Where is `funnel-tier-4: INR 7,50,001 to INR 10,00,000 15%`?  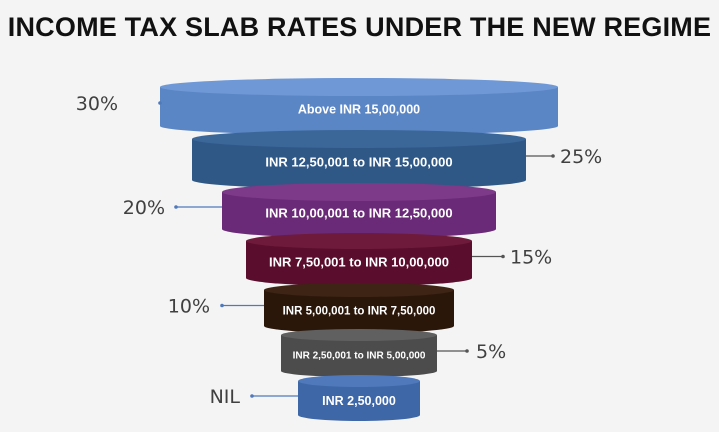
funnel-tier-4: INR 7,50,001 to INR 10,00,000 15% is located at coordinates (399, 259).